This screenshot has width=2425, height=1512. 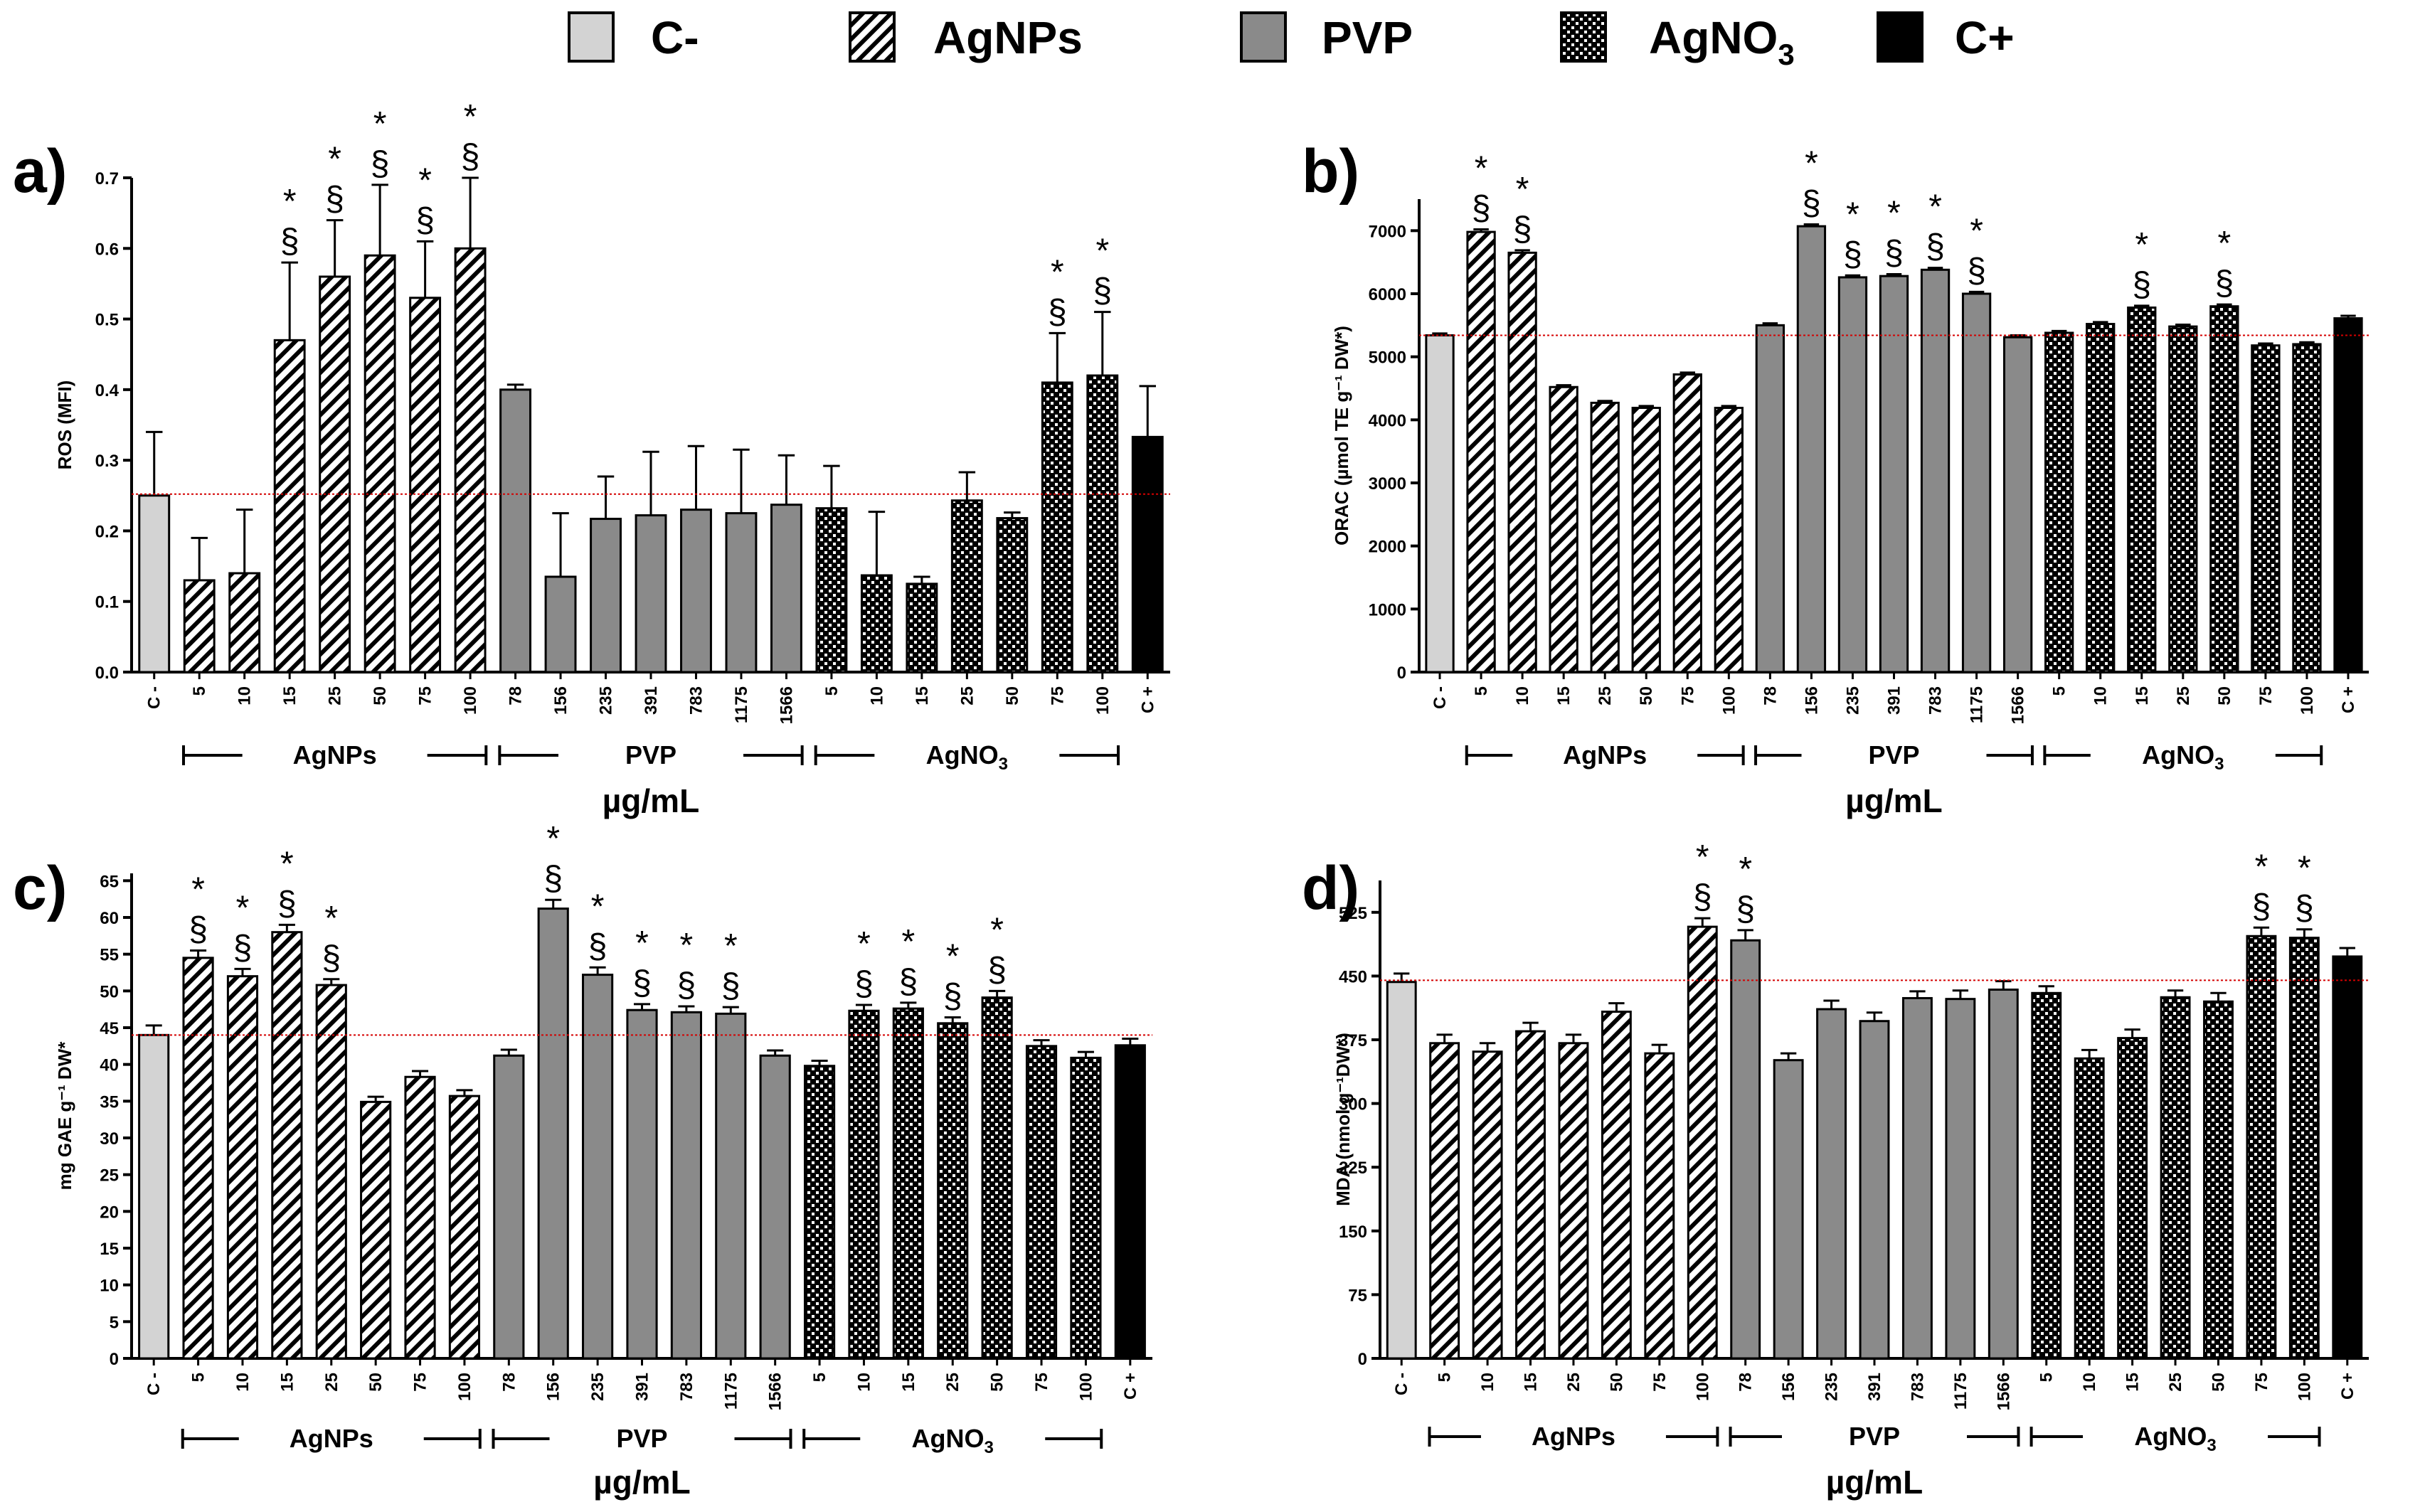 I want to click on y-axis-title: mg GAE g⁻¹ DW*, so click(x=64, y=1116).